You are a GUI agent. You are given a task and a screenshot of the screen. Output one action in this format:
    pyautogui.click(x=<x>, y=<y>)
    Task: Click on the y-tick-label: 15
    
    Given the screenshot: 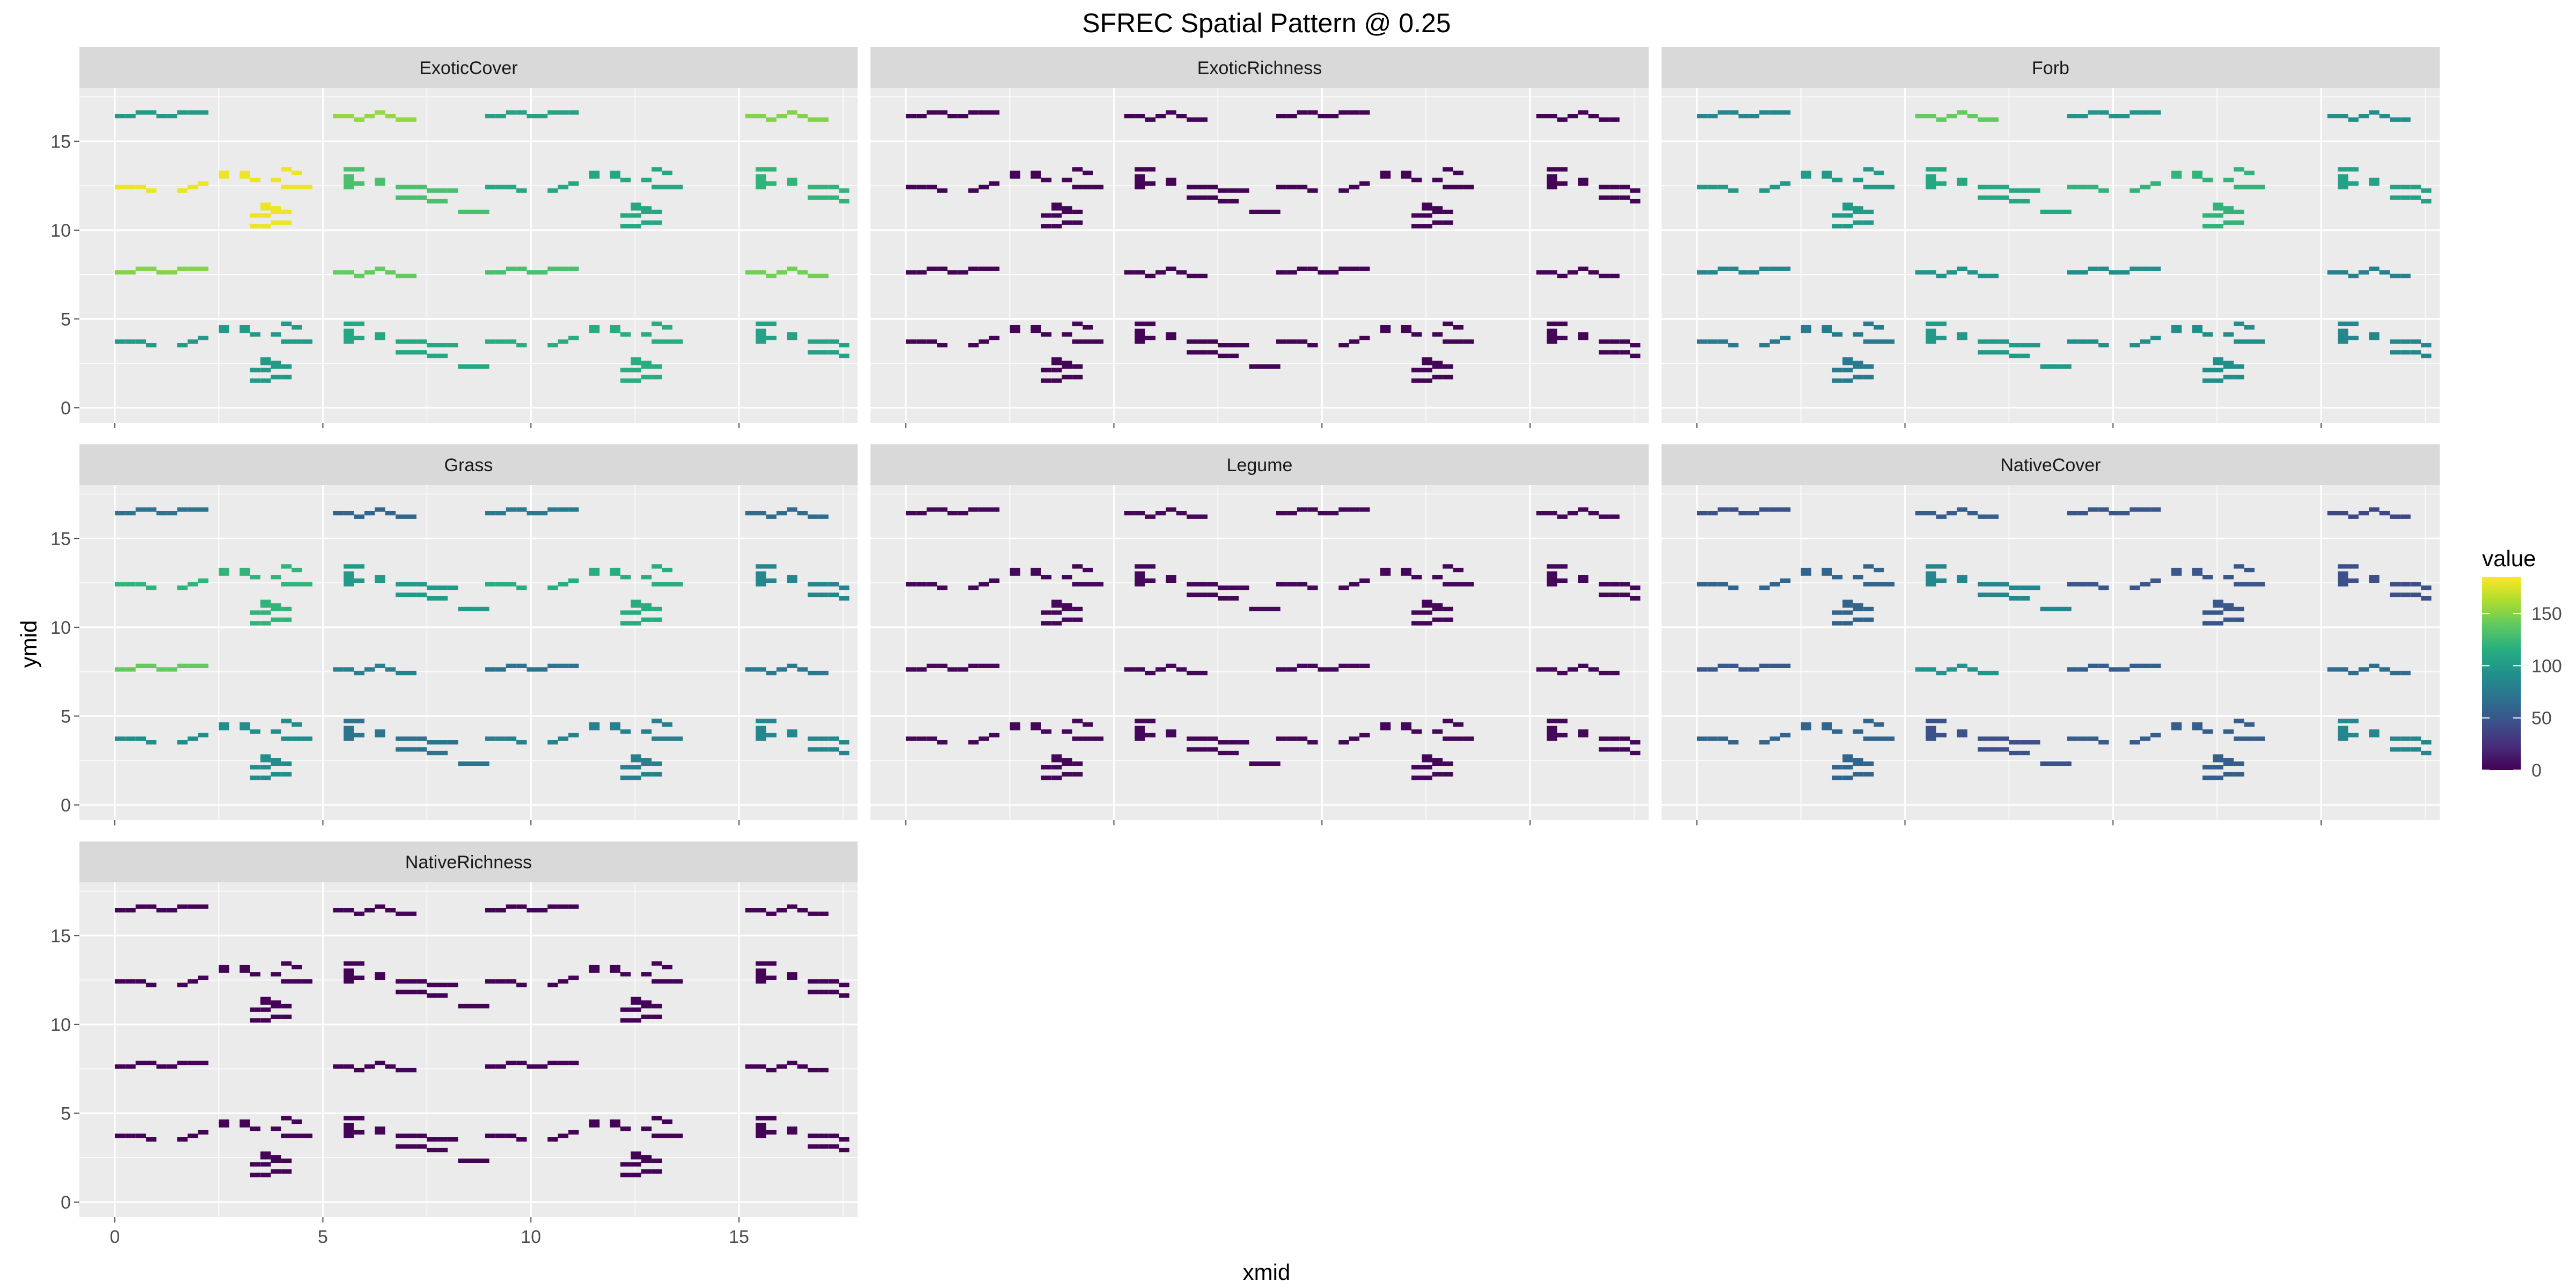 What is the action you would take?
    pyautogui.click(x=60, y=539)
    